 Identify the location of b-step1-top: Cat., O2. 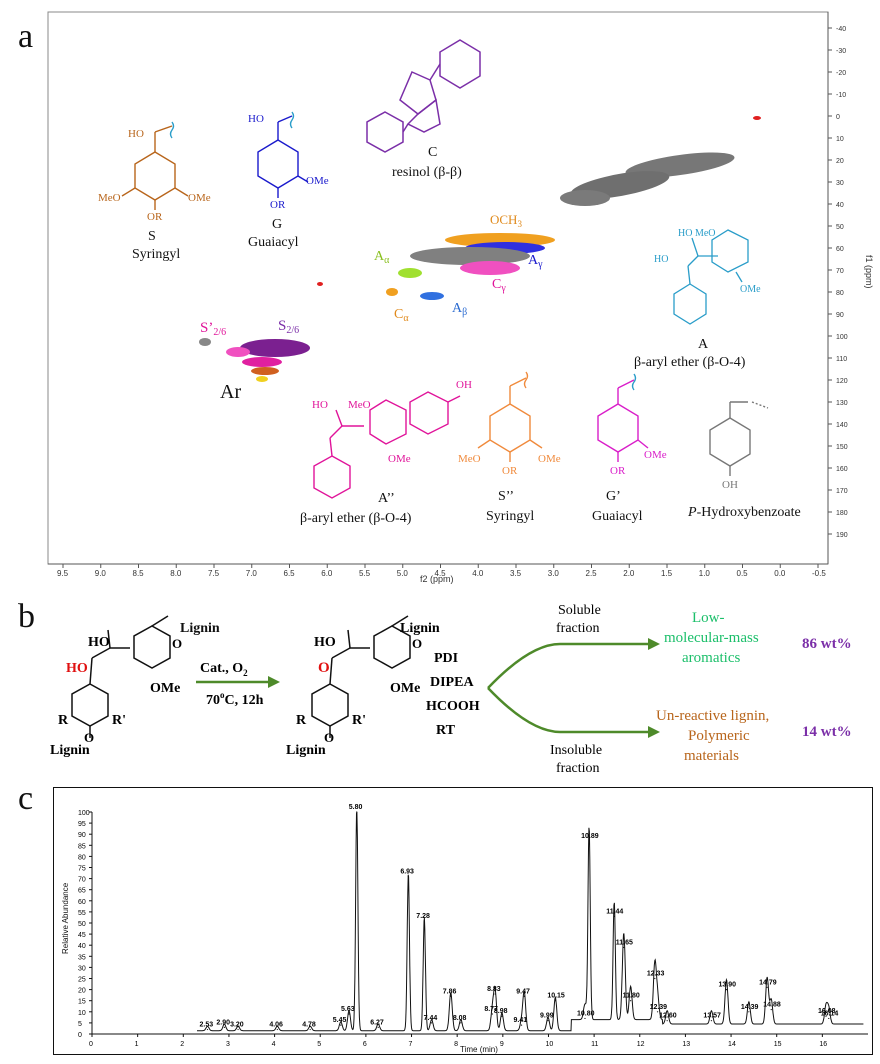
(224, 669).